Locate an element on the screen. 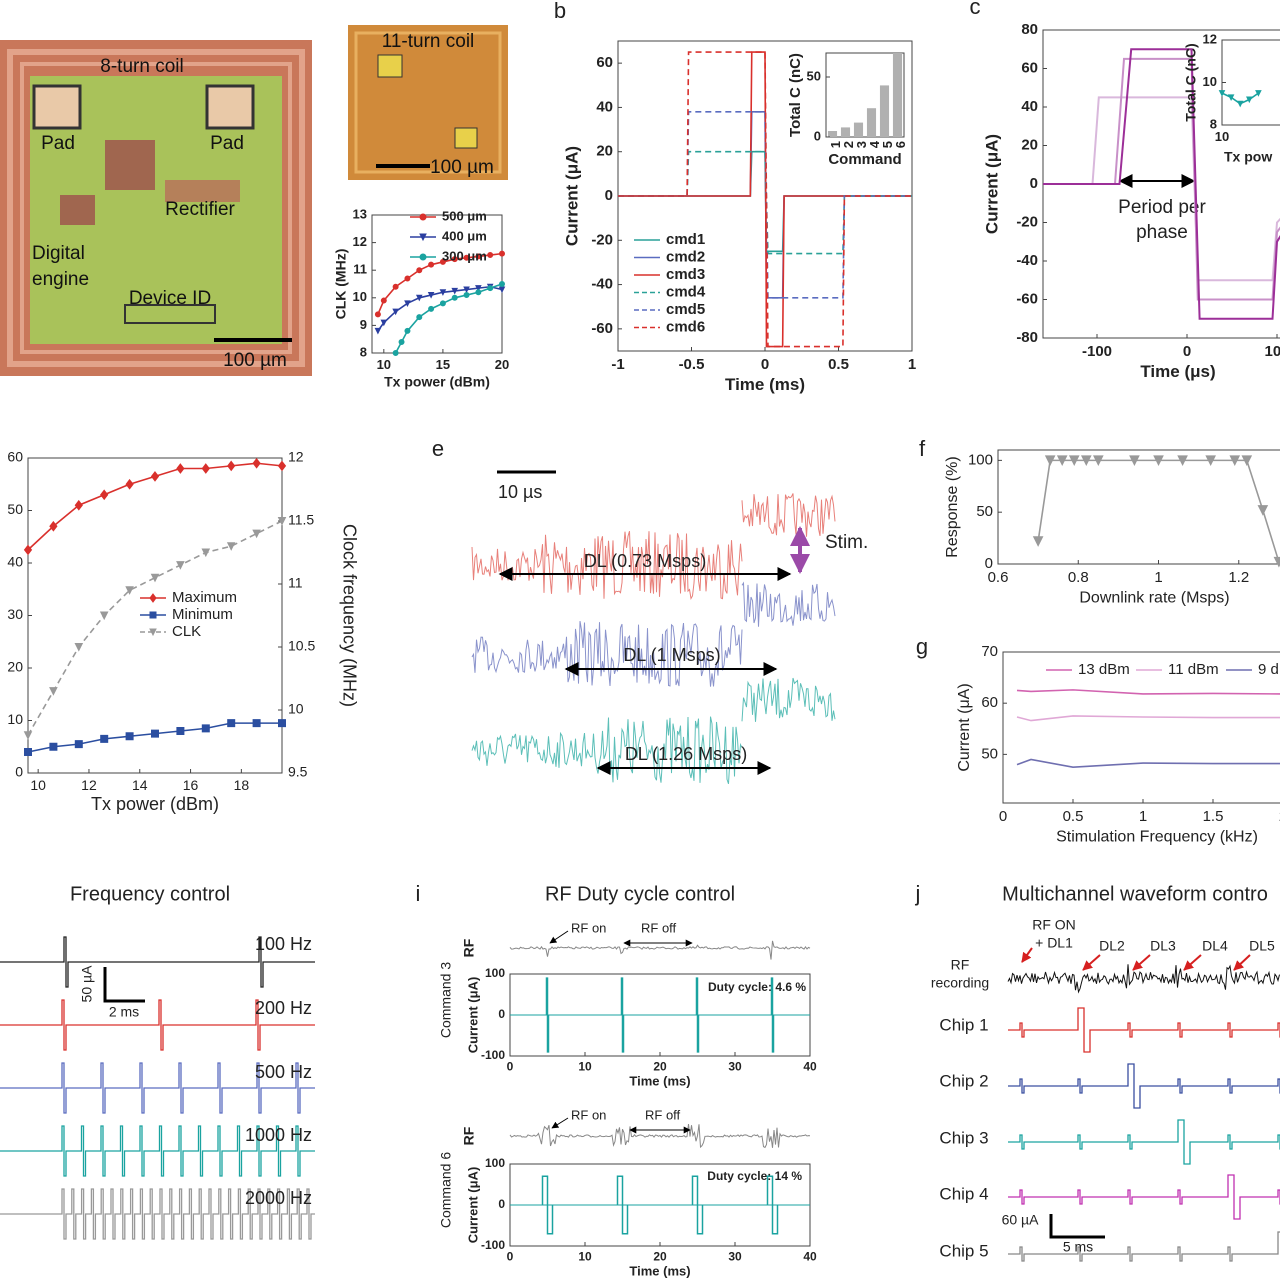  x-tick-label: 40 is located at coordinates (810, 1257).